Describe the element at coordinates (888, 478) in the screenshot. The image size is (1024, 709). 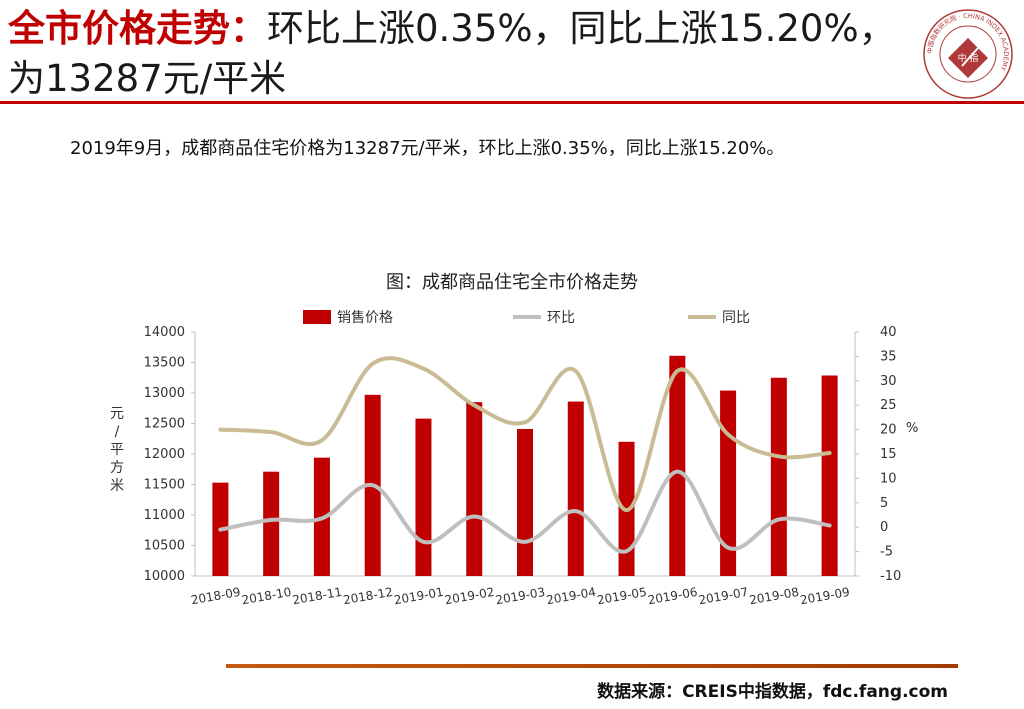
I see `y-right-tick-label: 10` at that location.